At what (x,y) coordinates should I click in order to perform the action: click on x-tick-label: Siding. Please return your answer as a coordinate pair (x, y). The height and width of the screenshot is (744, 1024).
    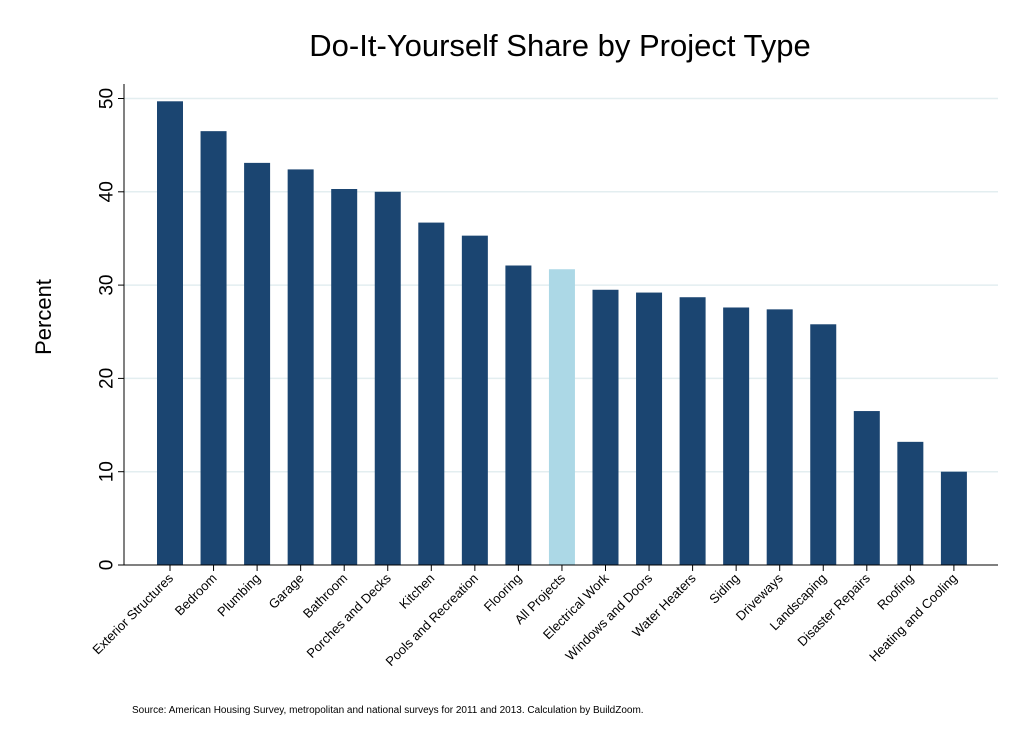
    Looking at the image, I should click on (724, 589).